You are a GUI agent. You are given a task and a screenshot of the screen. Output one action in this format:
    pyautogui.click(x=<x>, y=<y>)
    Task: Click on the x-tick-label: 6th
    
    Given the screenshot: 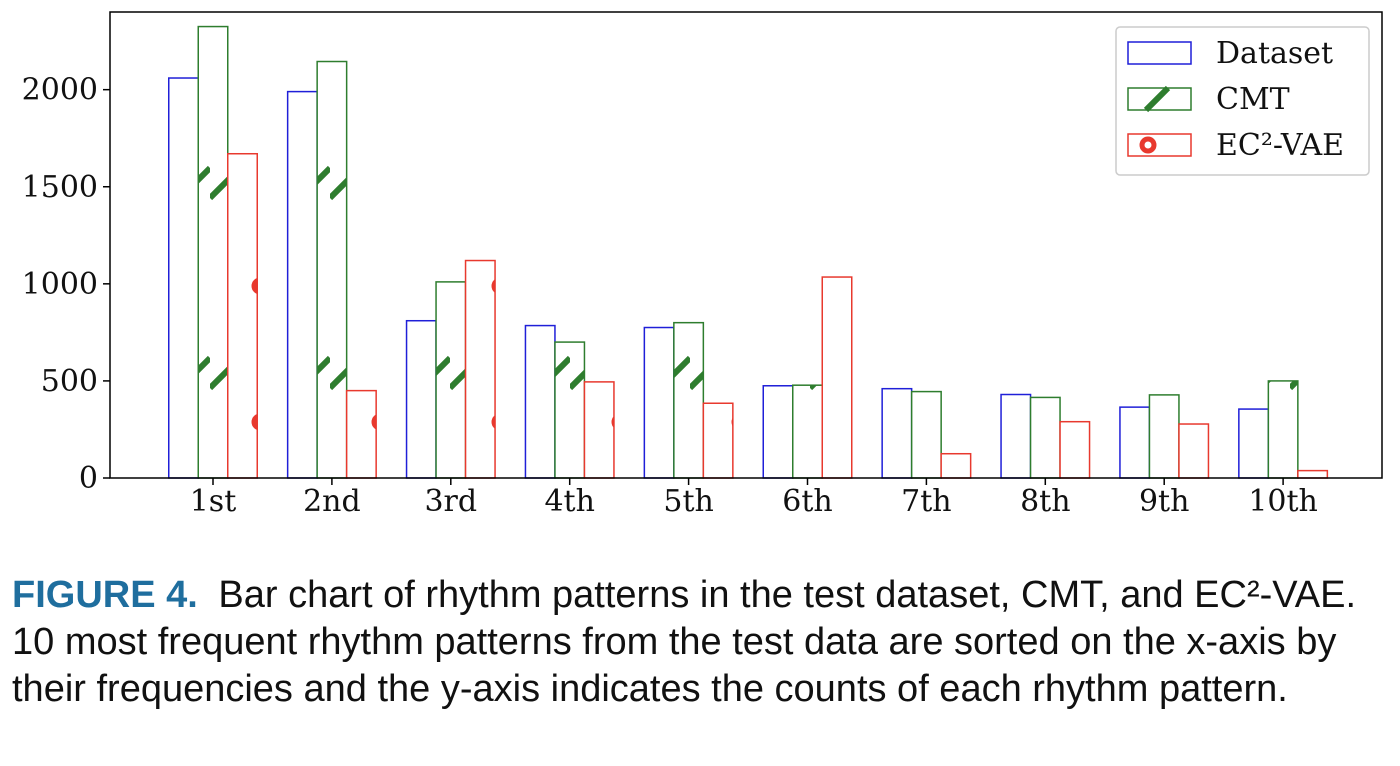 What is the action you would take?
    pyautogui.click(x=807, y=501)
    